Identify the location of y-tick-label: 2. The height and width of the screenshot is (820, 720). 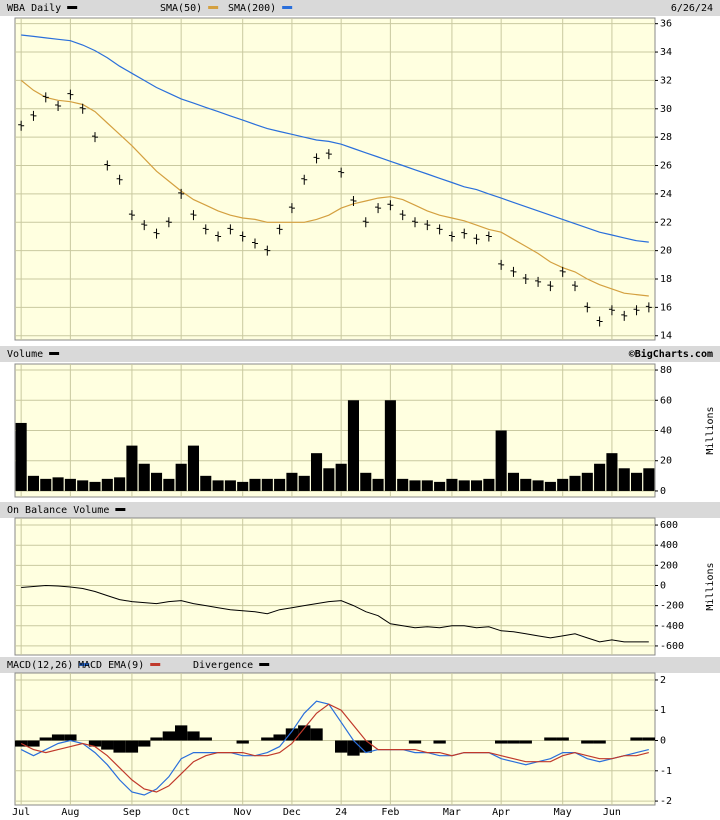
(663, 680).